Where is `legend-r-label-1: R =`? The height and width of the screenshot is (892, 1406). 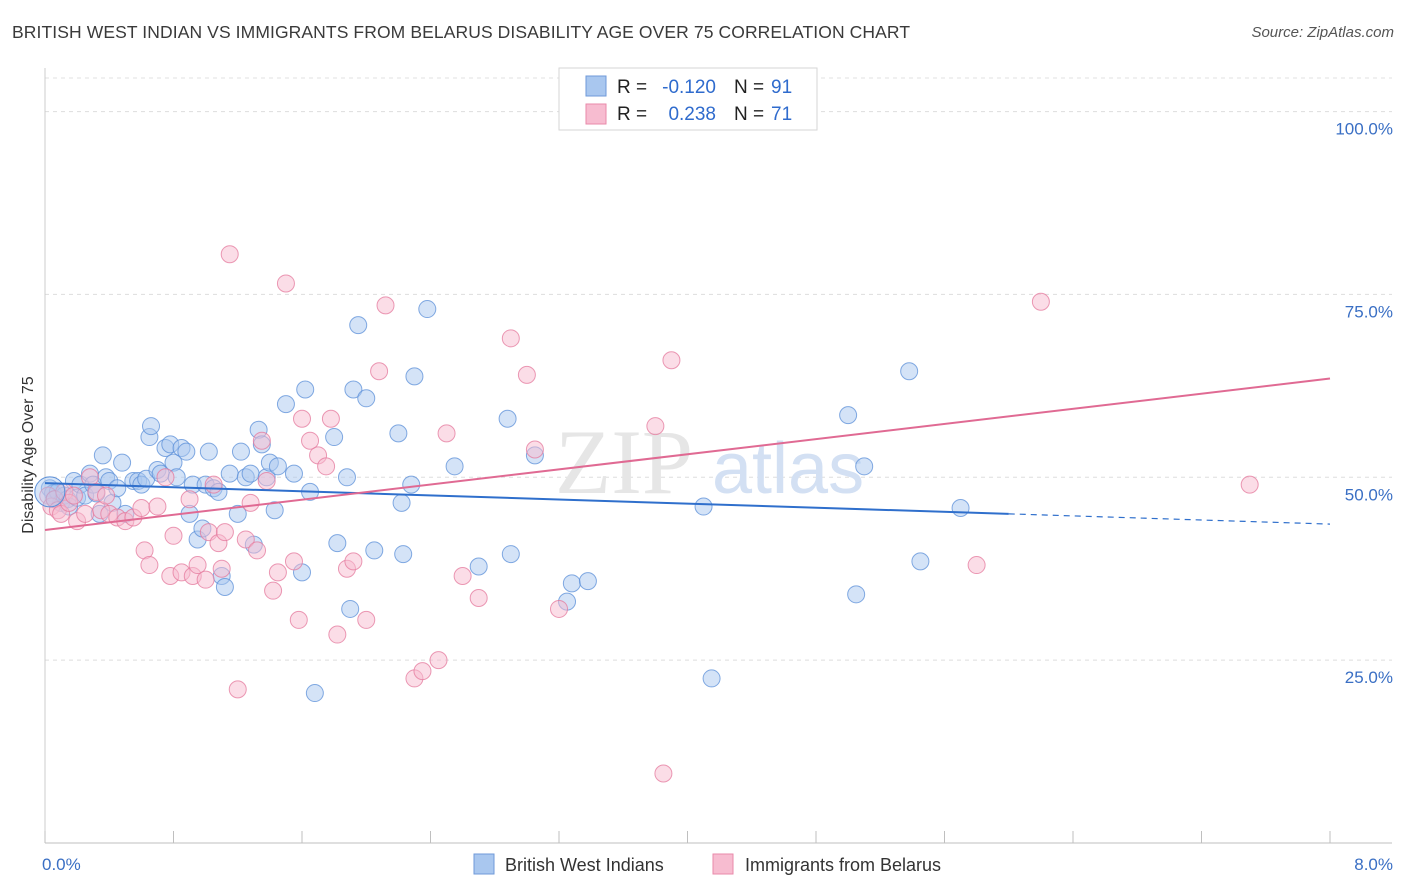
legend-r-label-1: R = is located at coordinates (632, 87).